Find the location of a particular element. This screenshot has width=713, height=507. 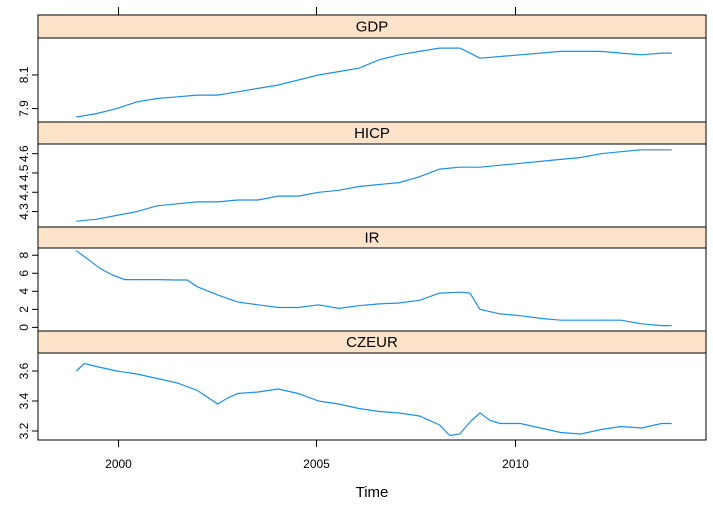

strip-label-ir: IR is located at coordinates (372, 238).